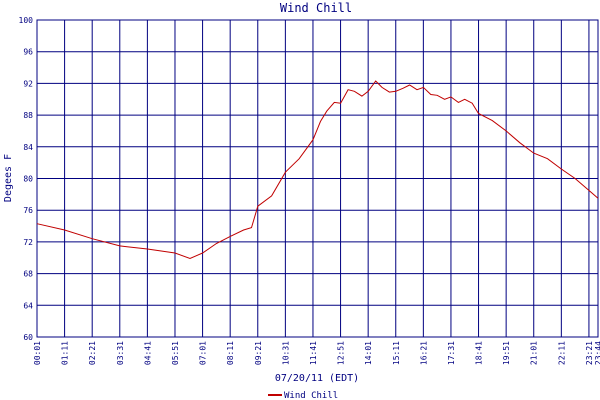 The image size is (600, 400). I want to click on y-tick-label: 100, so click(26, 20).